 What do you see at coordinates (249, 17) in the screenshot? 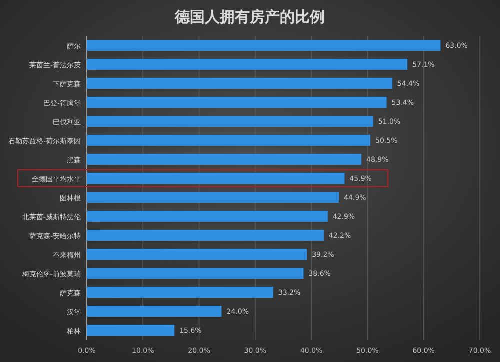
I see `chart-title: 德国人拥有房产的比例` at bounding box center [249, 17].